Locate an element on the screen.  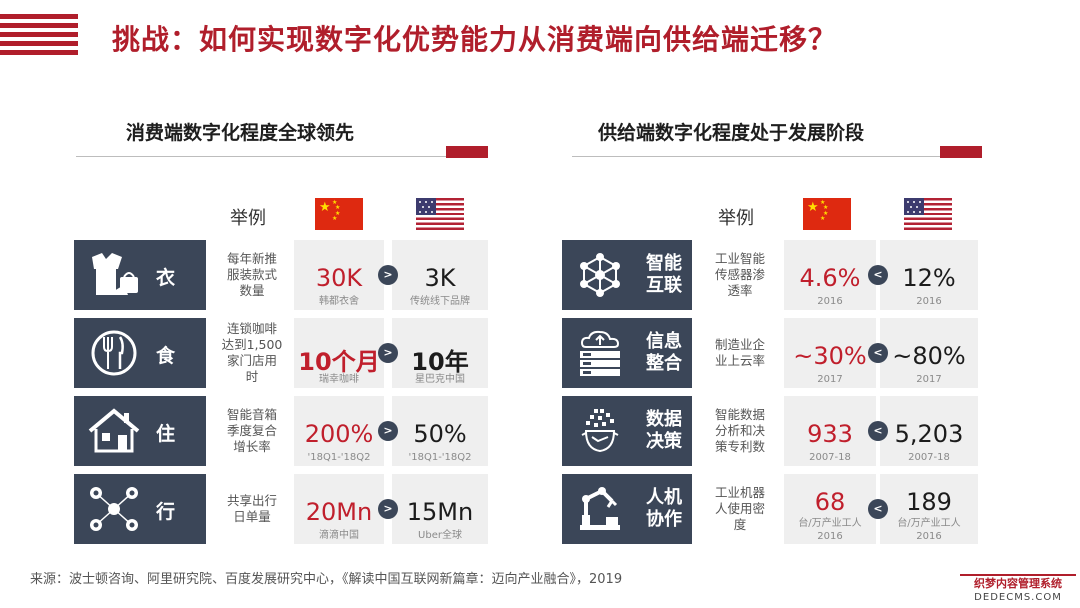
example-text: 智能音箱 季度复合 增长率 is located at coordinates (251, 430).